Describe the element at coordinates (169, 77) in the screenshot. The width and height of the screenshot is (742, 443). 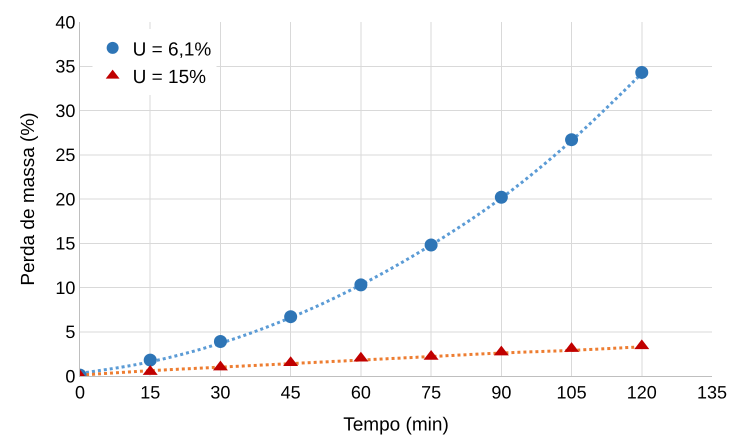
I see `legend-label: U = 15%` at that location.